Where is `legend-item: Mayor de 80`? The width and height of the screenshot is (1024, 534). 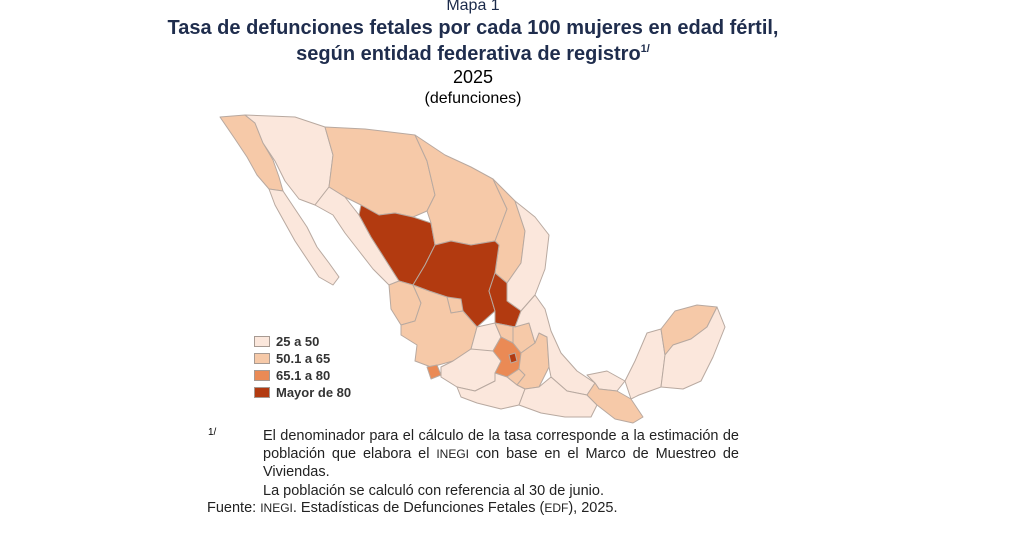
legend-item: Mayor de 80 is located at coordinates (302, 392).